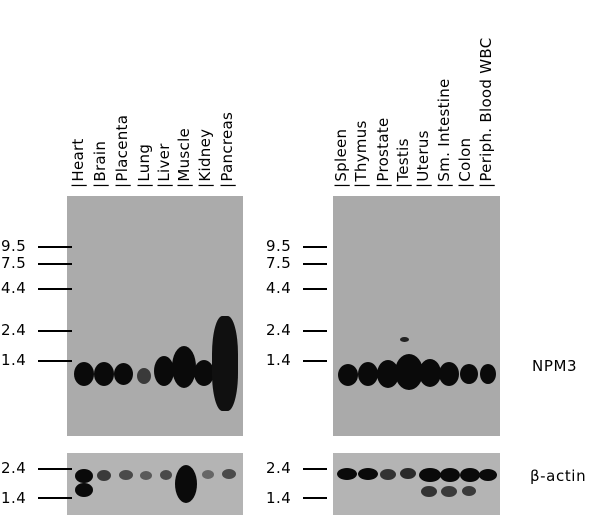 Image resolution: width=600 pixels, height=517 pixels. I want to click on lane-label: Liver, so click(164, 165).